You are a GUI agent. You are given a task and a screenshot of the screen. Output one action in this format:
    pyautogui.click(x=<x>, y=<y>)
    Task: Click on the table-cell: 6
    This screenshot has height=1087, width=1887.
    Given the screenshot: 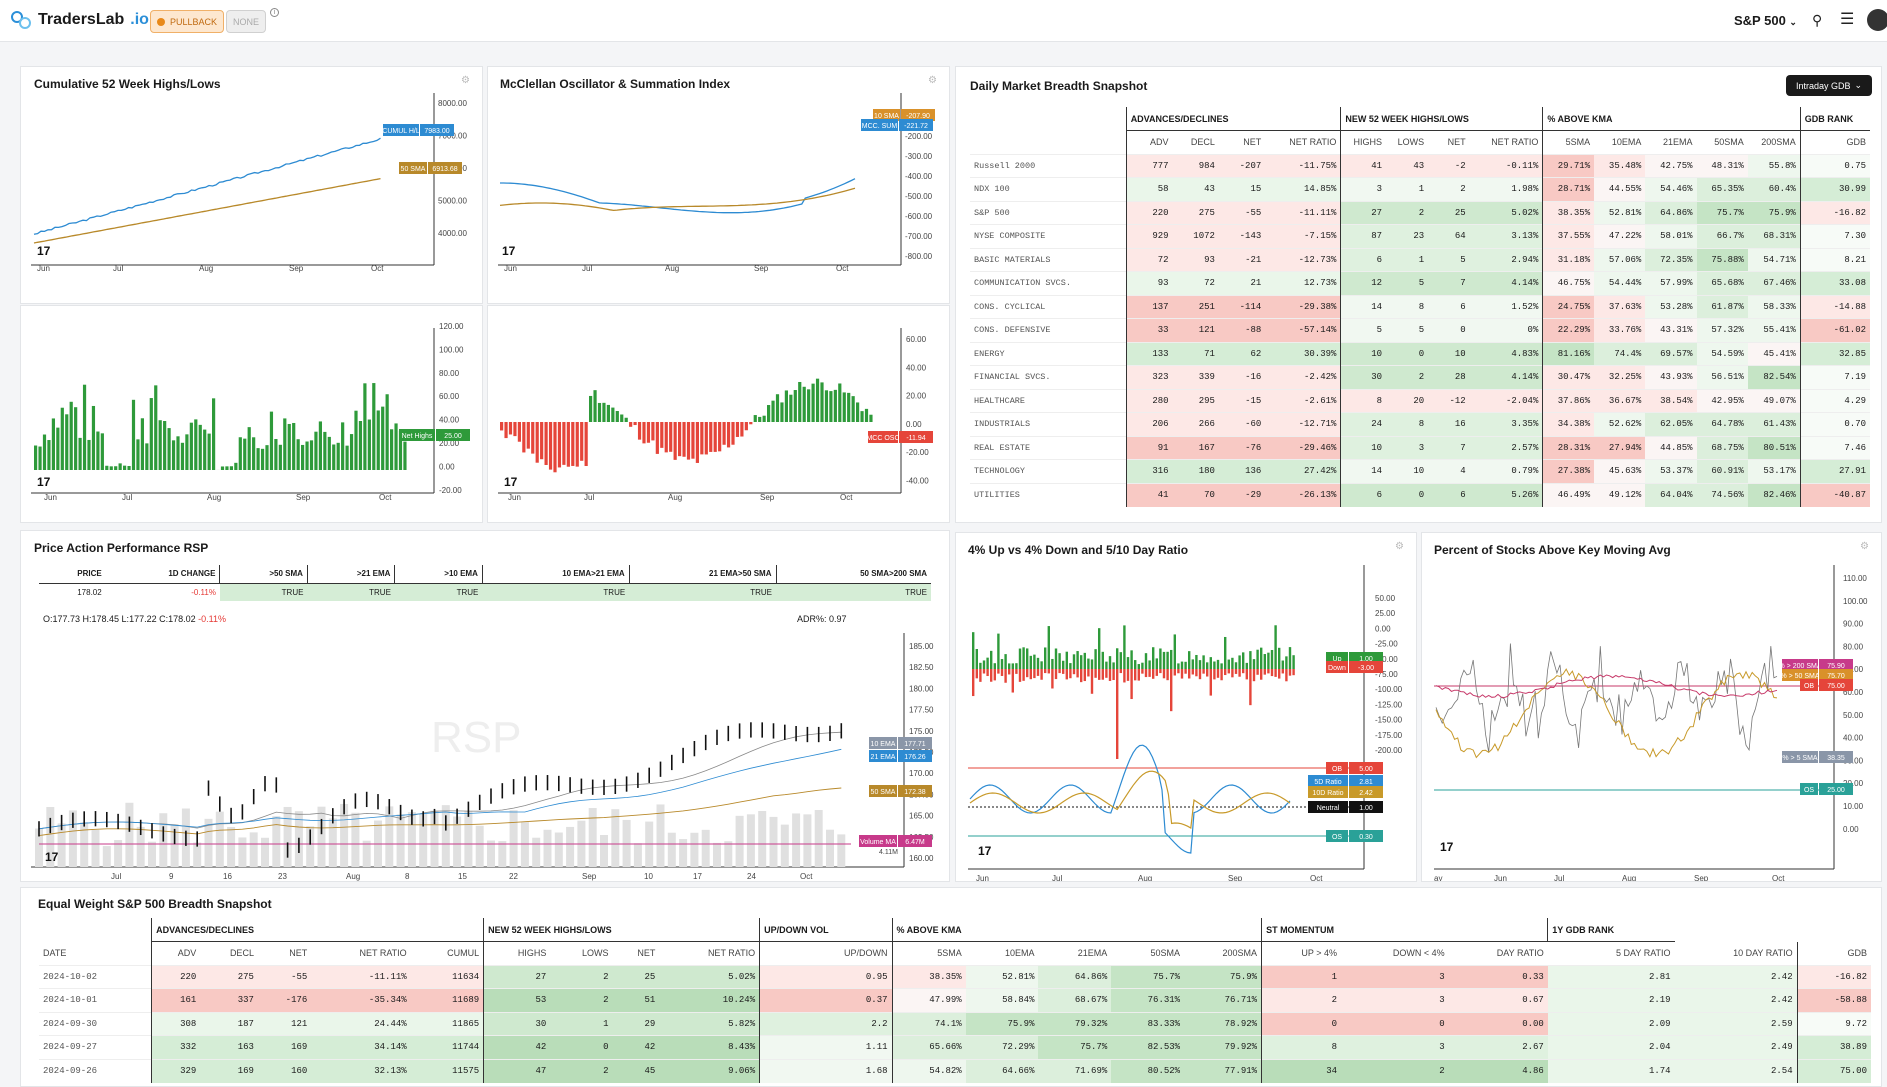 What is the action you would take?
    pyautogui.click(x=1448, y=495)
    